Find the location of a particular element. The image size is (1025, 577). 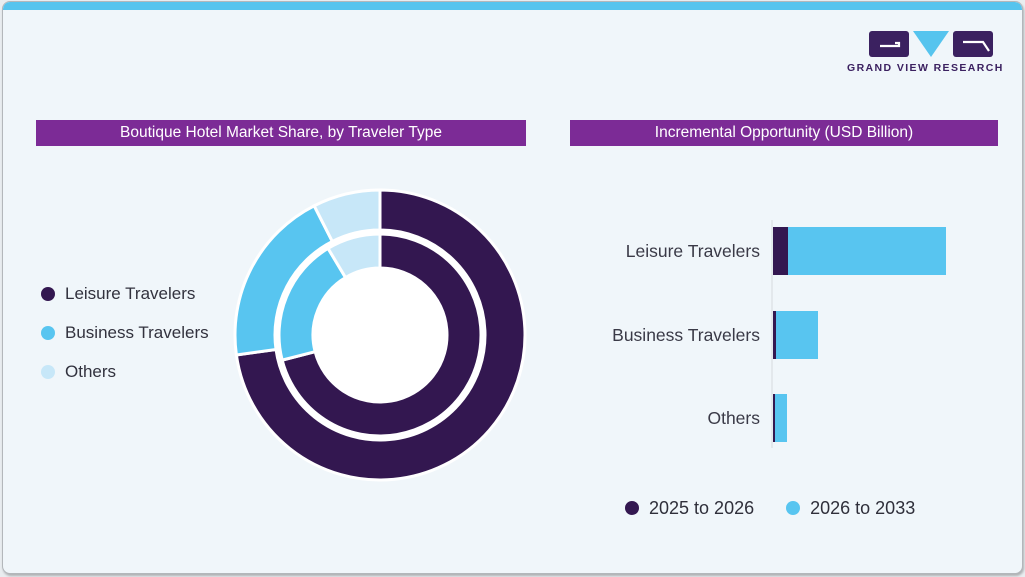

donut-hole is located at coordinates (380, 335).